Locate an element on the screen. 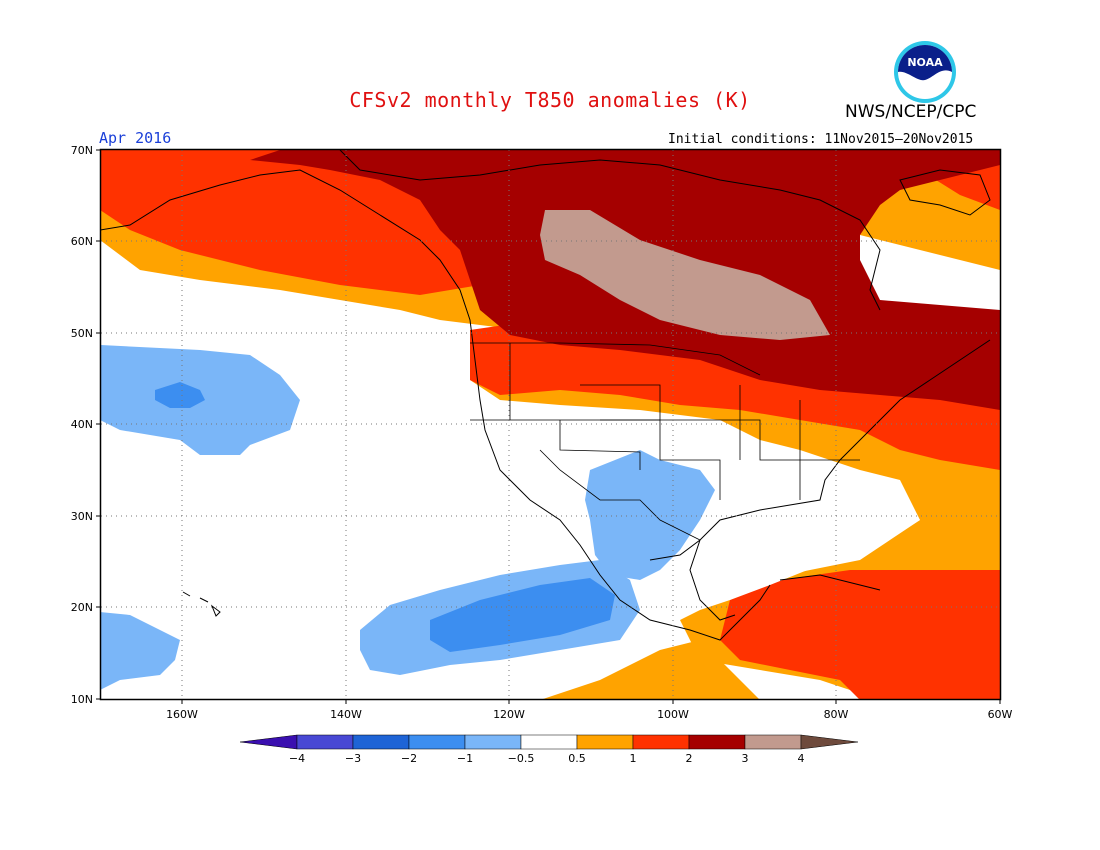 The height and width of the screenshot is (850, 1100). legend-tick-label: 3 is located at coordinates (745, 758).